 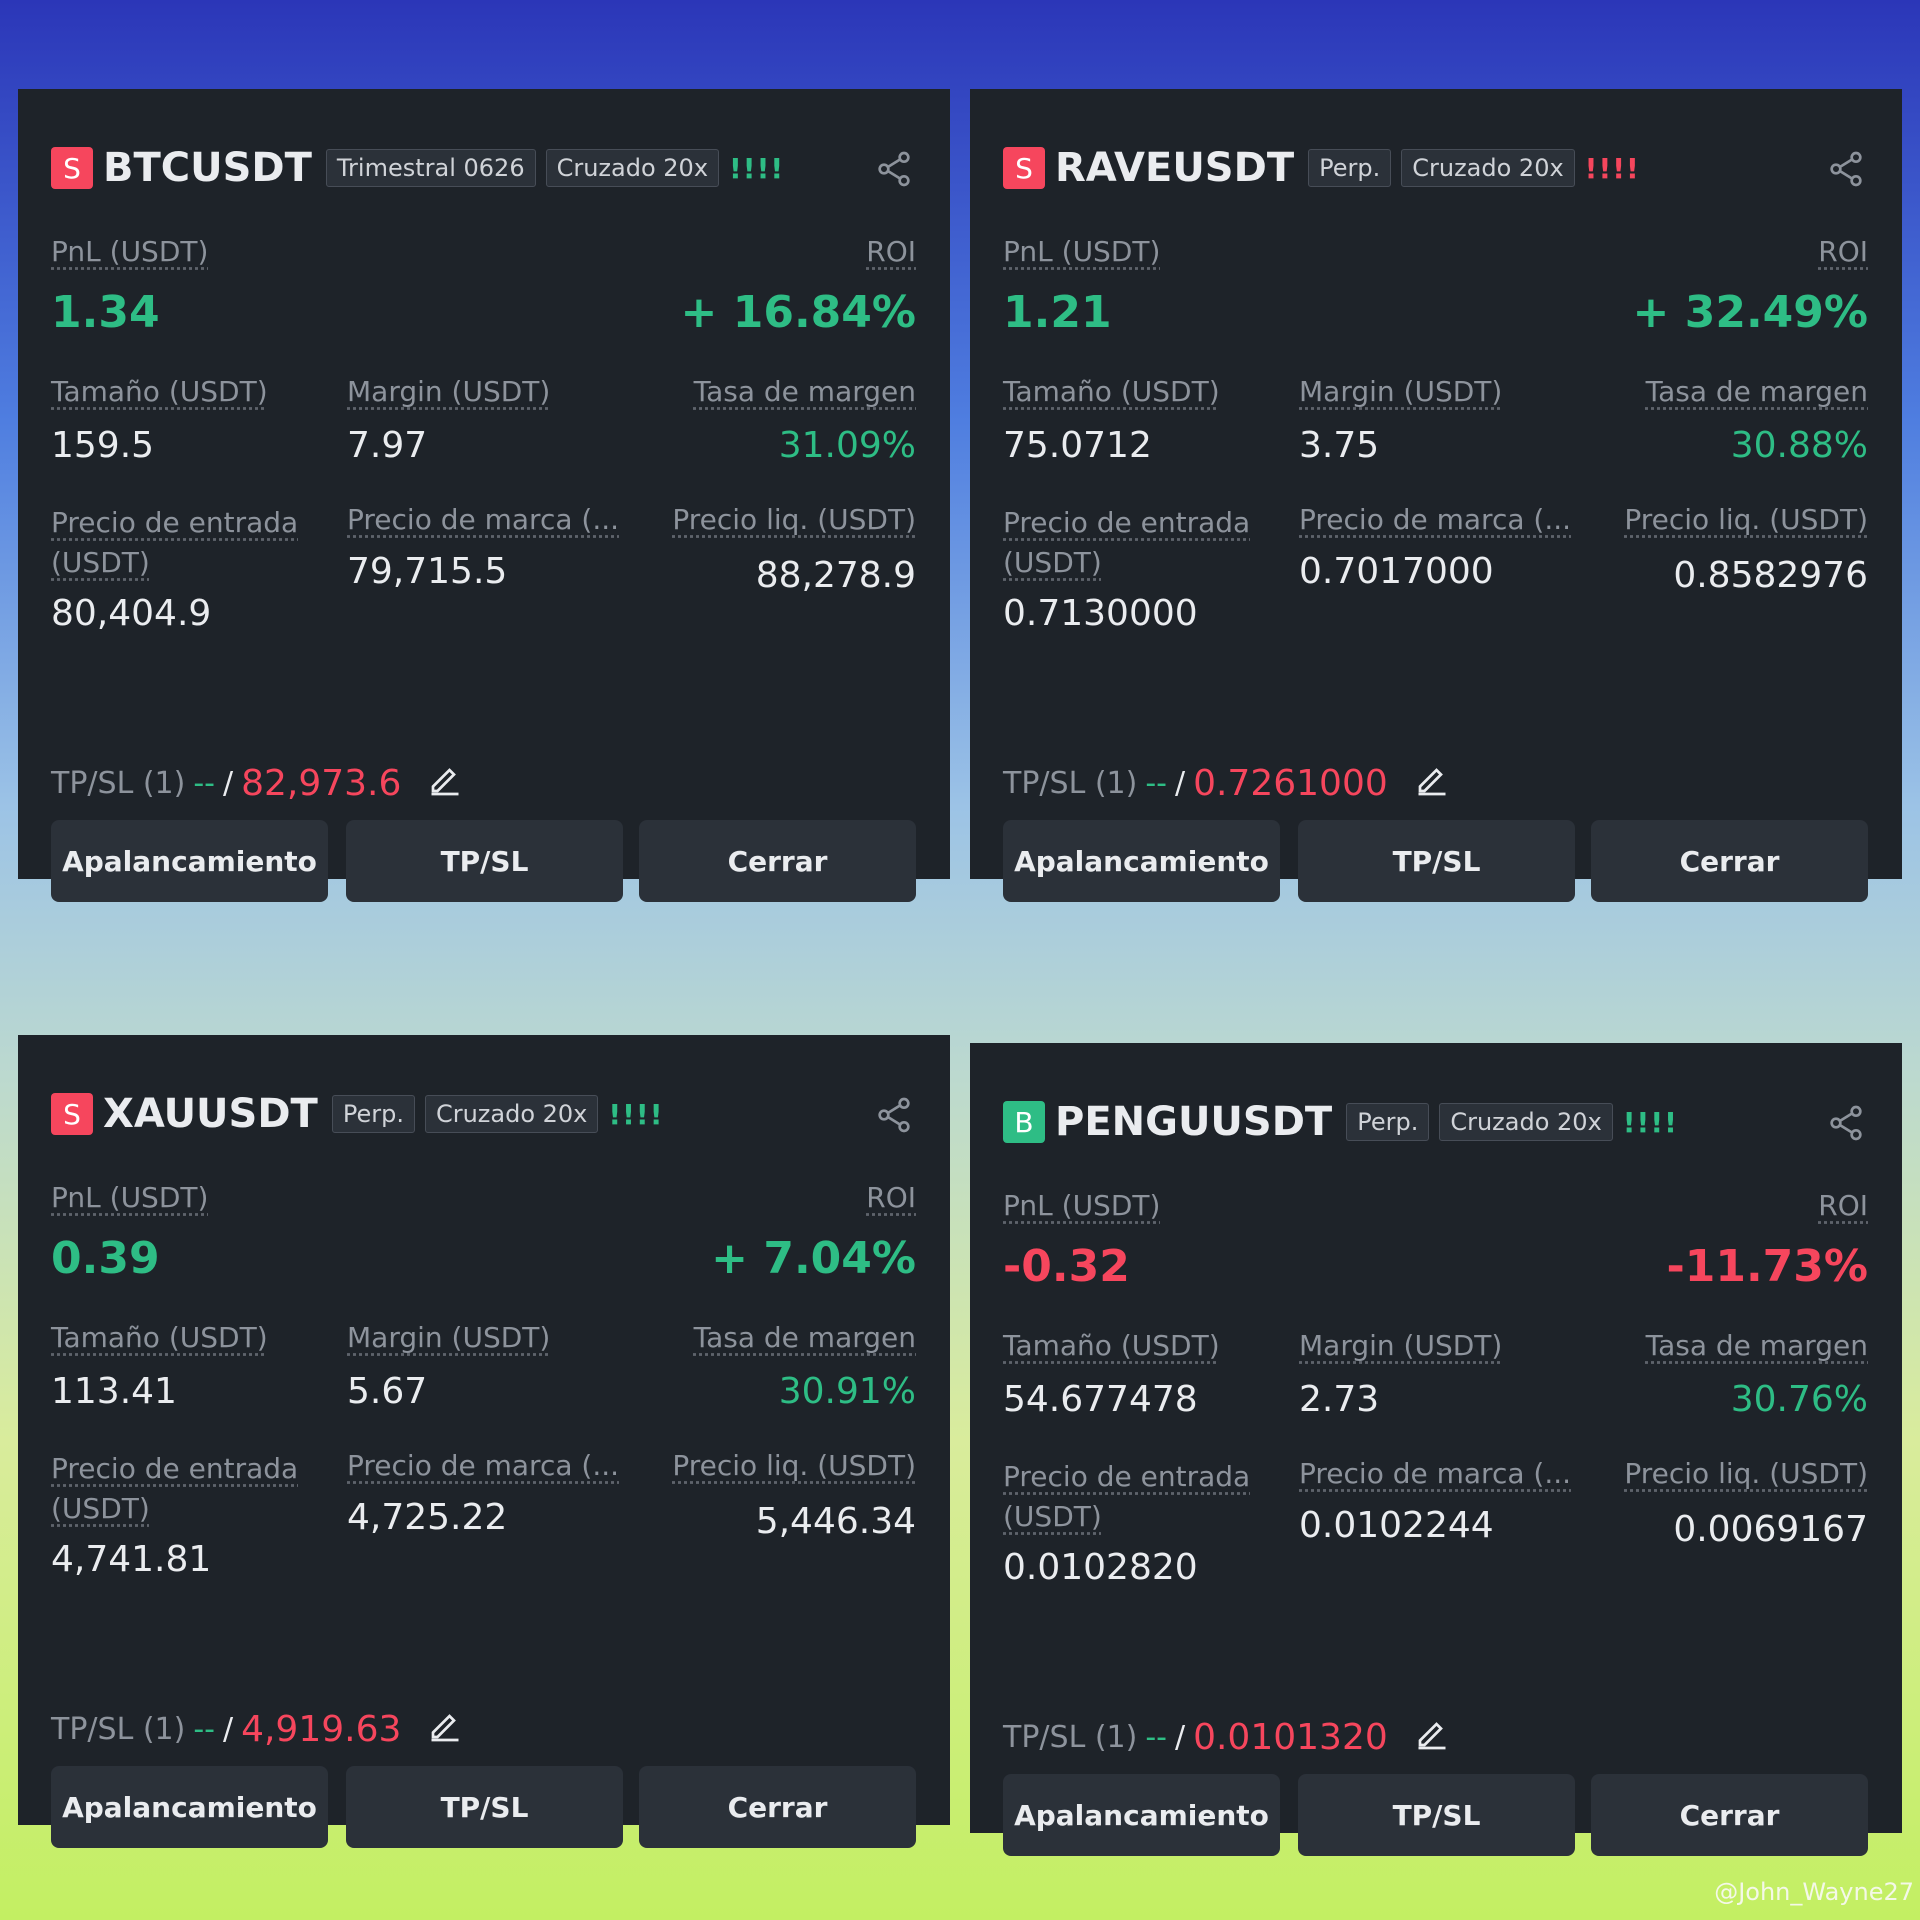 What do you see at coordinates (835, 575) in the screenshot?
I see `liq-value: 88,278.9` at bounding box center [835, 575].